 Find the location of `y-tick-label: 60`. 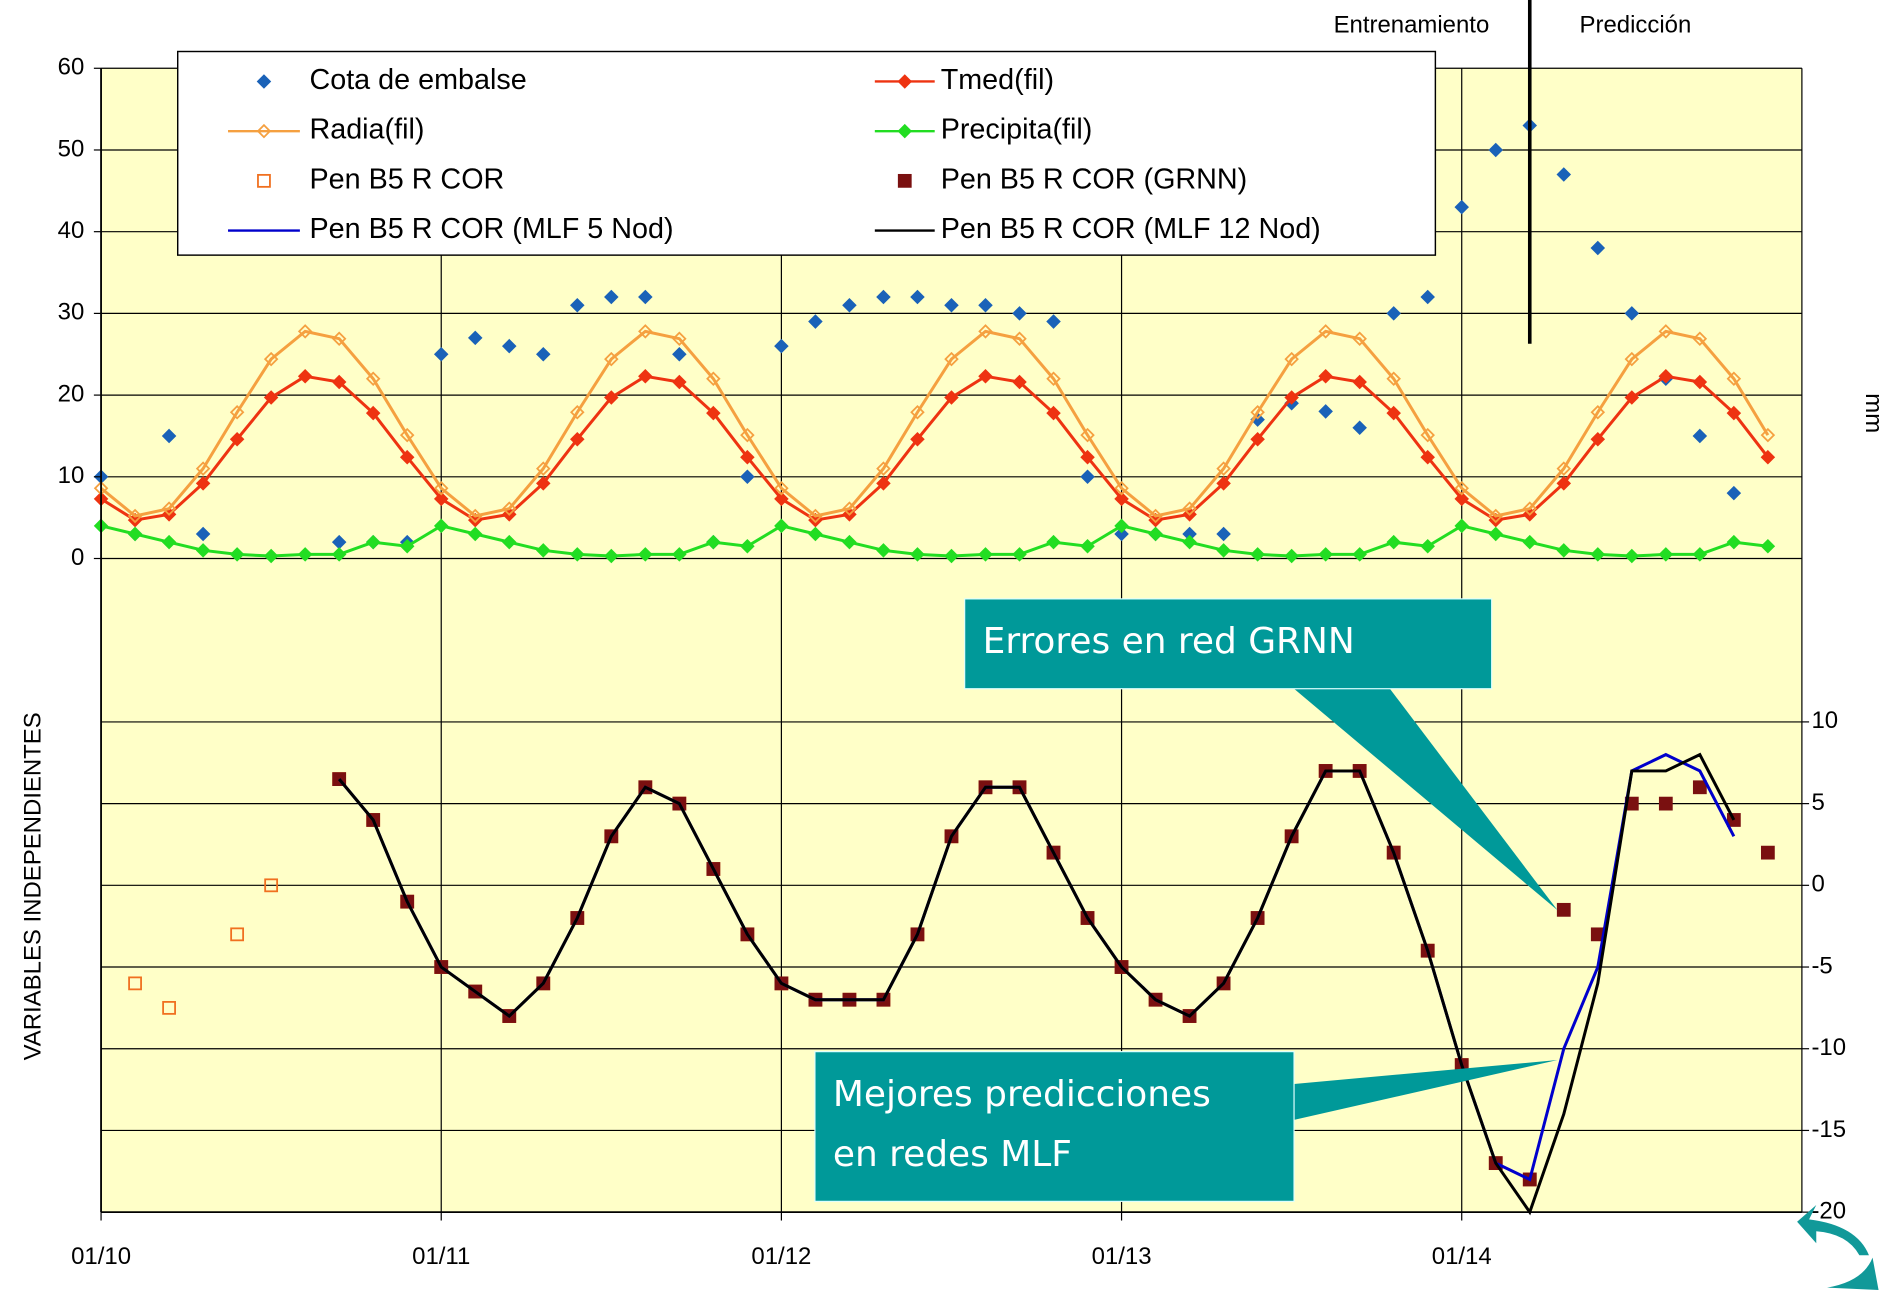

y-tick-label: 60 is located at coordinates (71, 67).